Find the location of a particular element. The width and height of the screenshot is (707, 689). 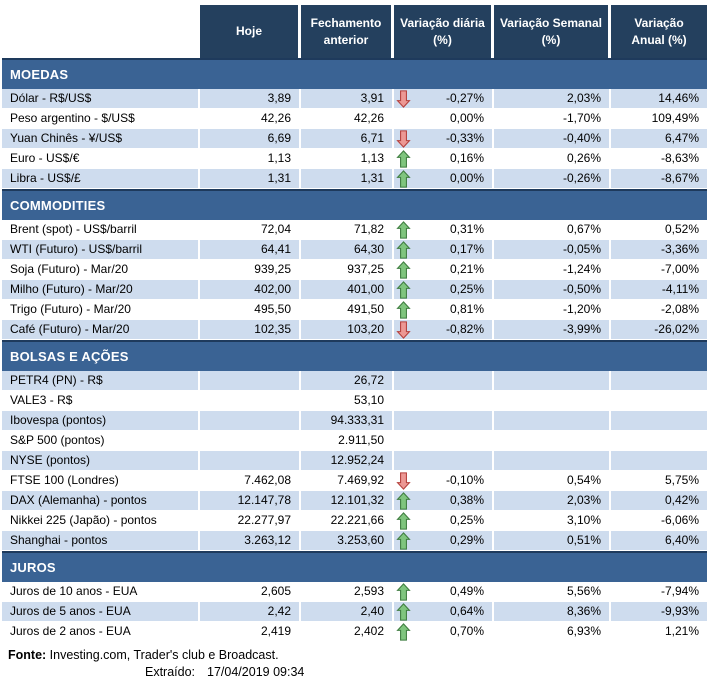

cell-anual: 6,47% is located at coordinates (659, 139).